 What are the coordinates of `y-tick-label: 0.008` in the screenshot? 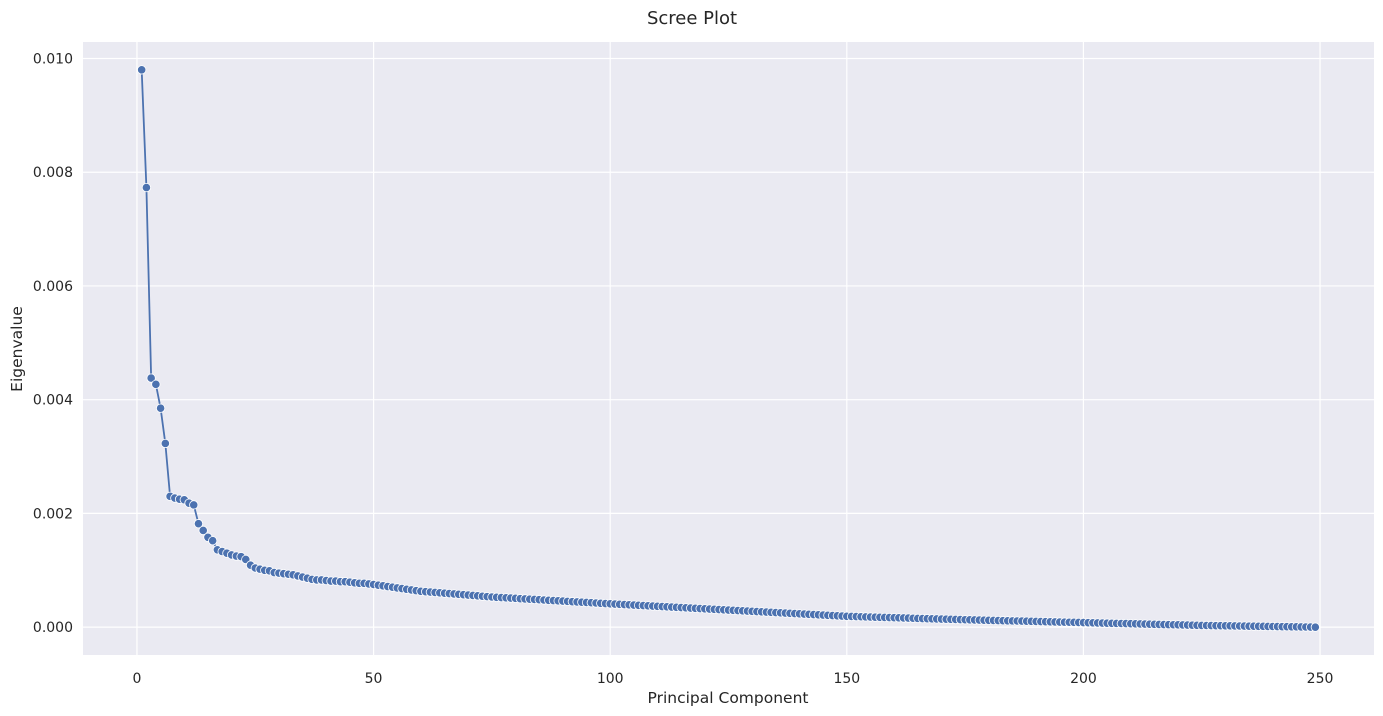 It's located at (53, 173).